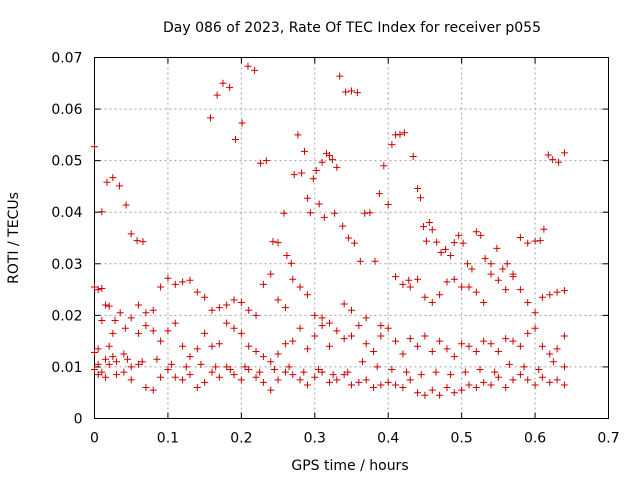 This screenshot has width=640, height=485. Describe the element at coordinates (66, 368) in the screenshot. I see `y-tick-label: 0.01` at that location.